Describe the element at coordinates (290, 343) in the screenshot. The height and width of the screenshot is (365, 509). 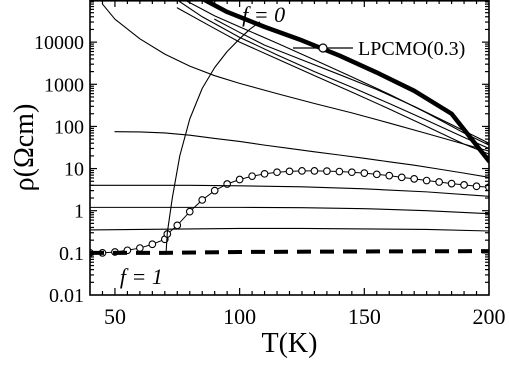
I see `x-axis-title: T(K)` at that location.